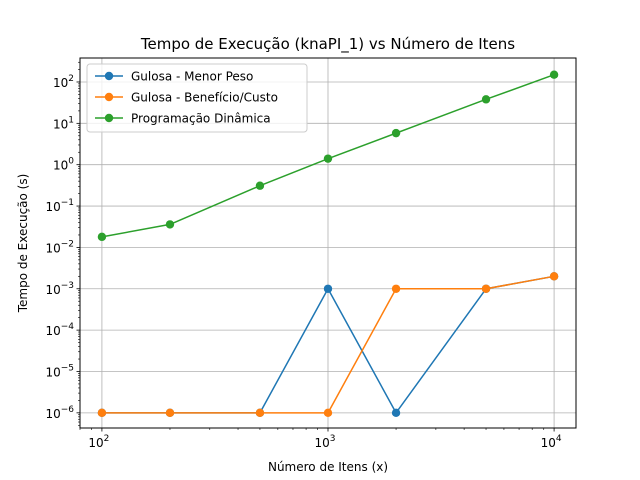 The image size is (640, 480). What do you see at coordinates (328, 467) in the screenshot?
I see `x-axis-label: Número de Itens (x)` at bounding box center [328, 467].